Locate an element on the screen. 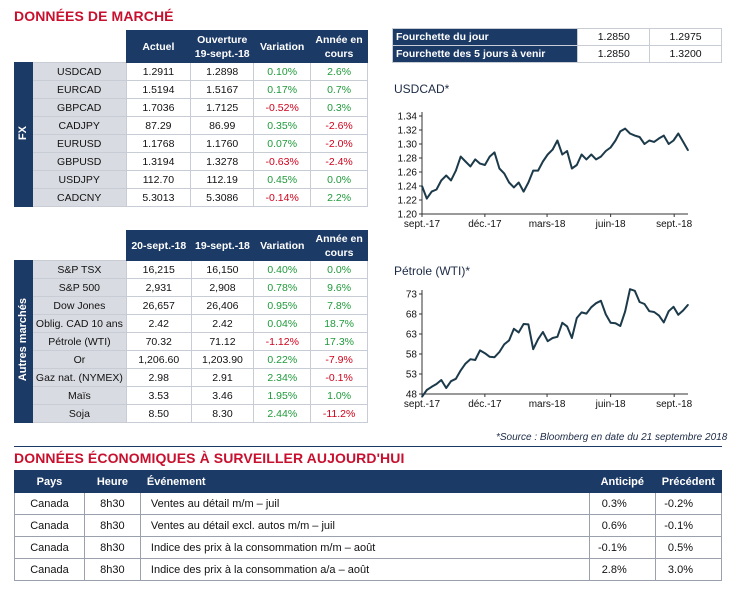 This screenshot has width=737, height=594. eco-header-anticipe: Anticipé is located at coordinates (622, 481).